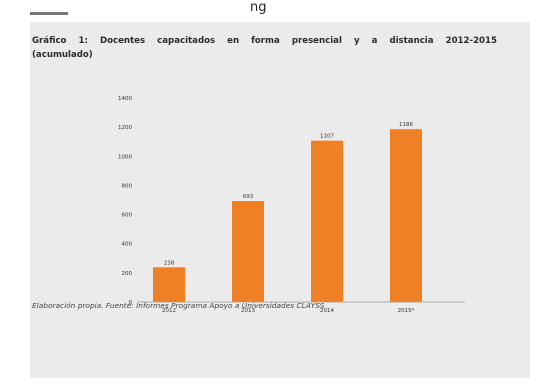 Image resolution: width=545 pixels, height=385 pixels. What do you see at coordinates (248, 251) in the screenshot?
I see `bar-2013` at bounding box center [248, 251].